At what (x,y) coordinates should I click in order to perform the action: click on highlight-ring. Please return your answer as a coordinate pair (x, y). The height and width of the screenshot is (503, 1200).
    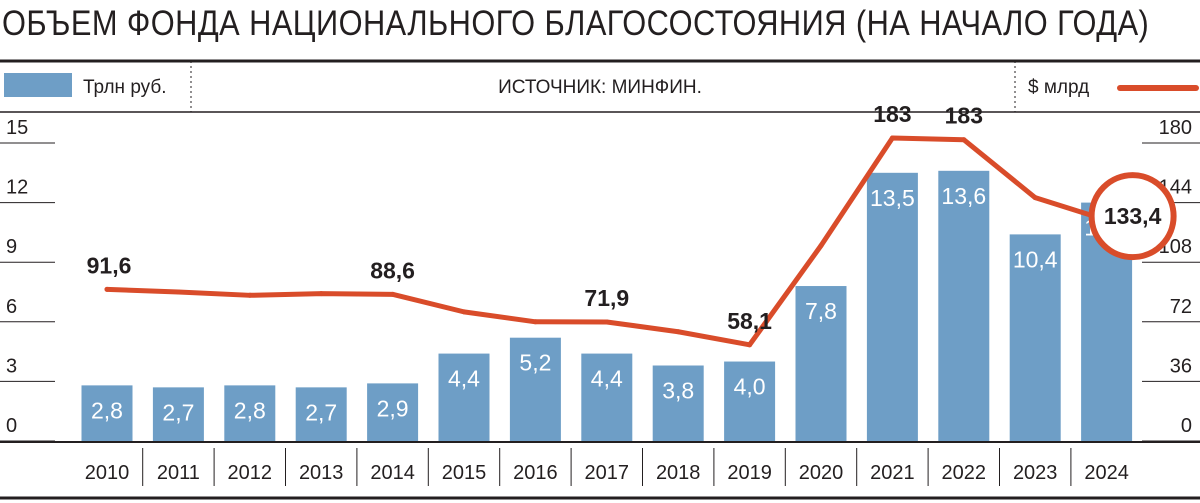
    Looking at the image, I should click on (1132, 216).